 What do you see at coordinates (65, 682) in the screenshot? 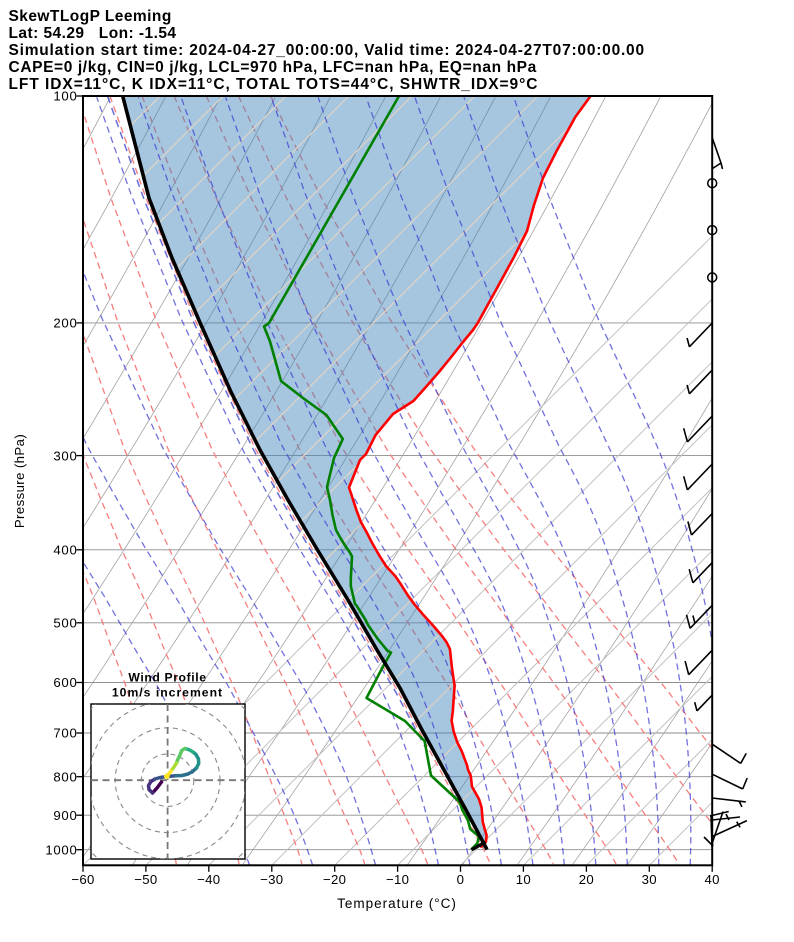
I see `svg-text: 600` at bounding box center [65, 682].